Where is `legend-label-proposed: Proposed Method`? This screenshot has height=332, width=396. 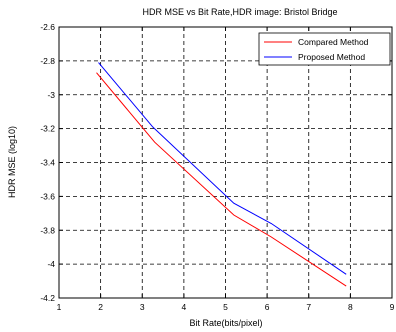
legend-label-proposed: Proposed Method is located at coordinates (331, 57).